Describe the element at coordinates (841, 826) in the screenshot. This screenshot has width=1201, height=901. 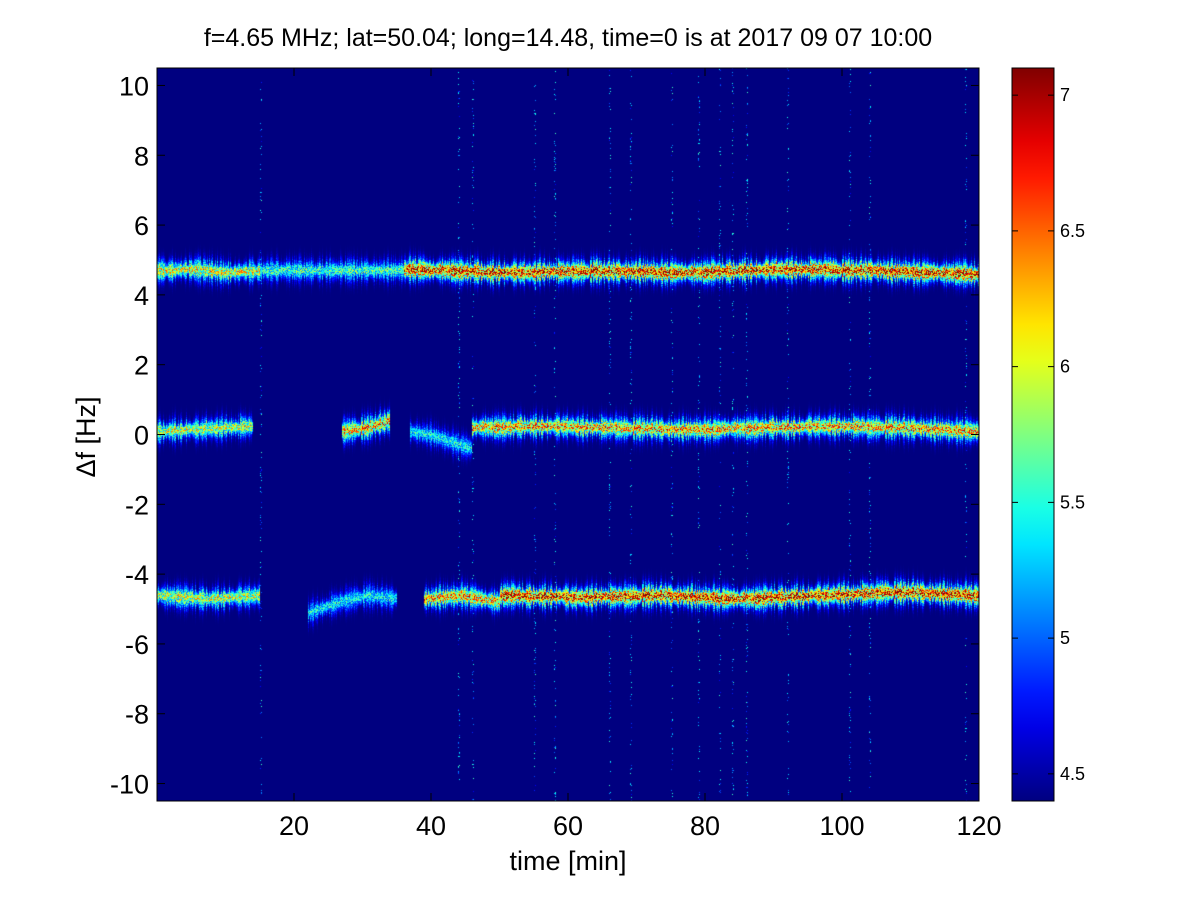
I see `x-tick-label: 100` at that location.